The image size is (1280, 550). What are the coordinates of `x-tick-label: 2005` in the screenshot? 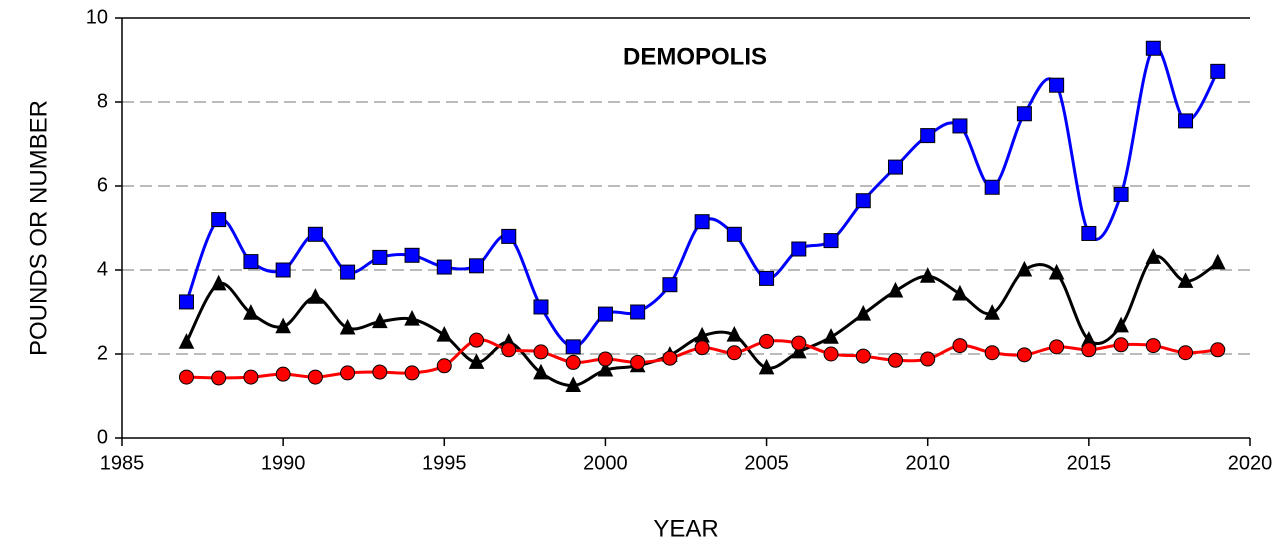 It's located at (766, 463).